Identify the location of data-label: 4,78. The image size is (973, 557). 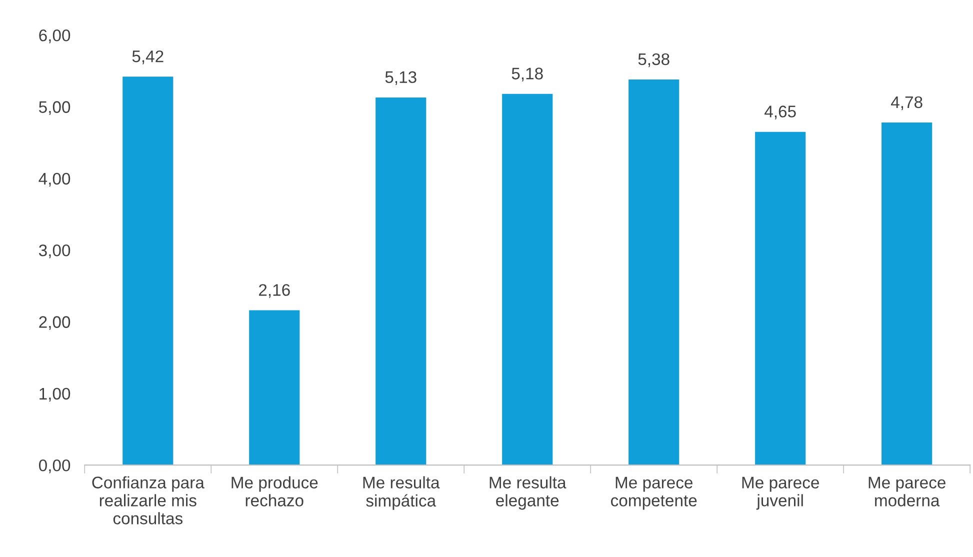
(906, 103).